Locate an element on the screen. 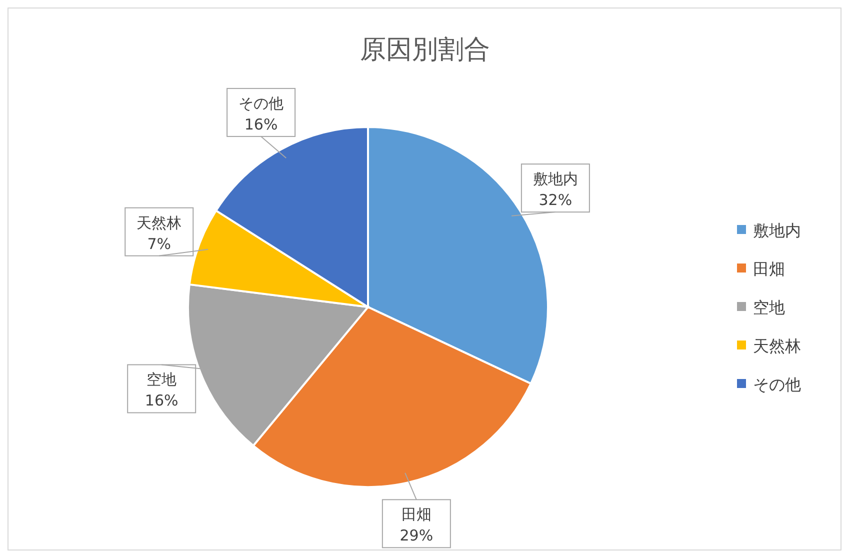 The image size is (853, 556). data-label: 29% is located at coordinates (417, 535).